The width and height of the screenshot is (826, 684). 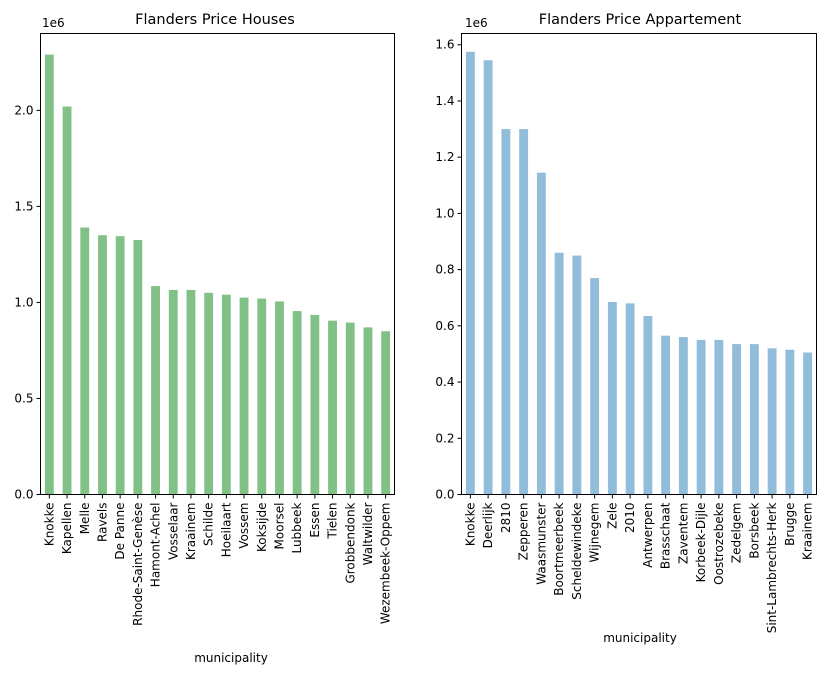 I want to click on y-tick-label: 1.4, so click(x=444, y=101).